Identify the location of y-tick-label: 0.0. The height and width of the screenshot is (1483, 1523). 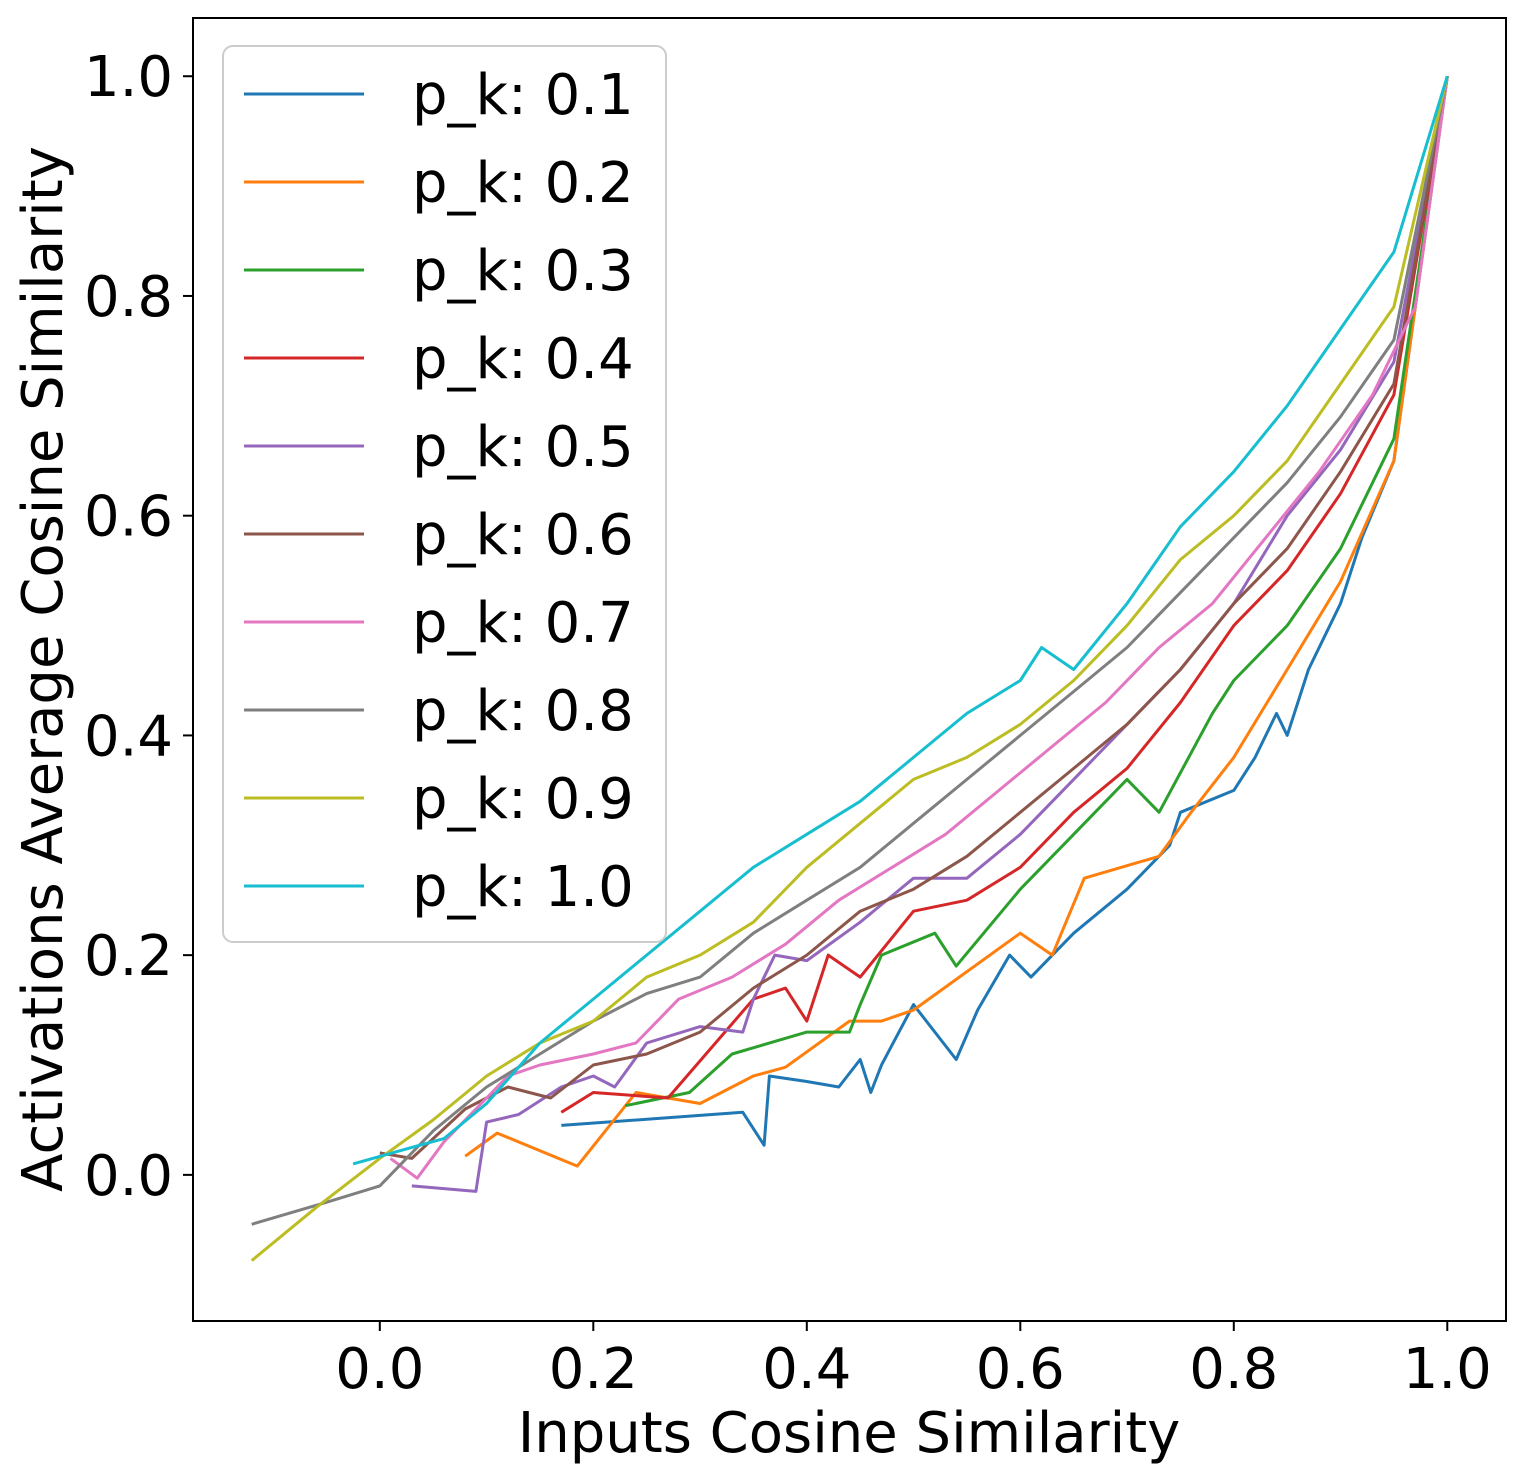
(128, 1176).